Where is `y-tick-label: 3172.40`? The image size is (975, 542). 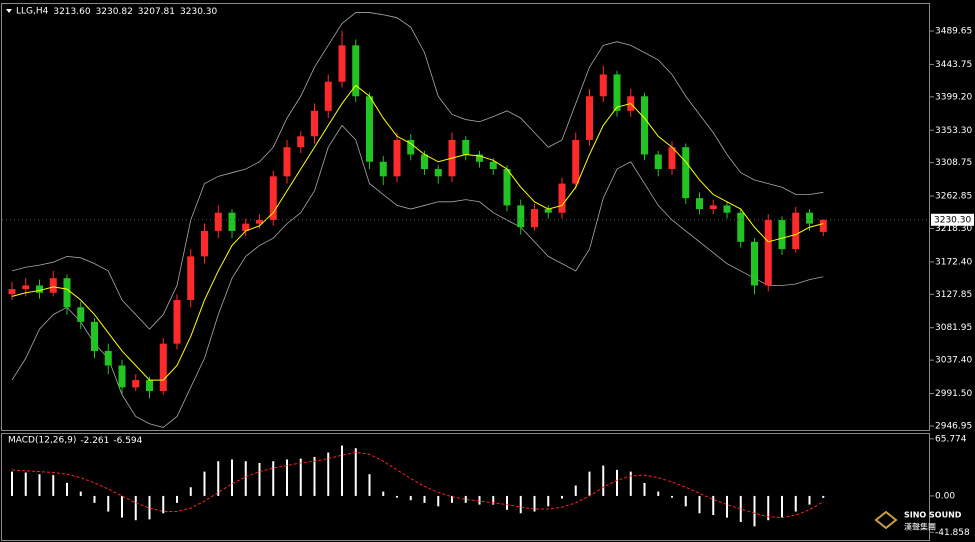 y-tick-label: 3172.40 is located at coordinates (953, 262).